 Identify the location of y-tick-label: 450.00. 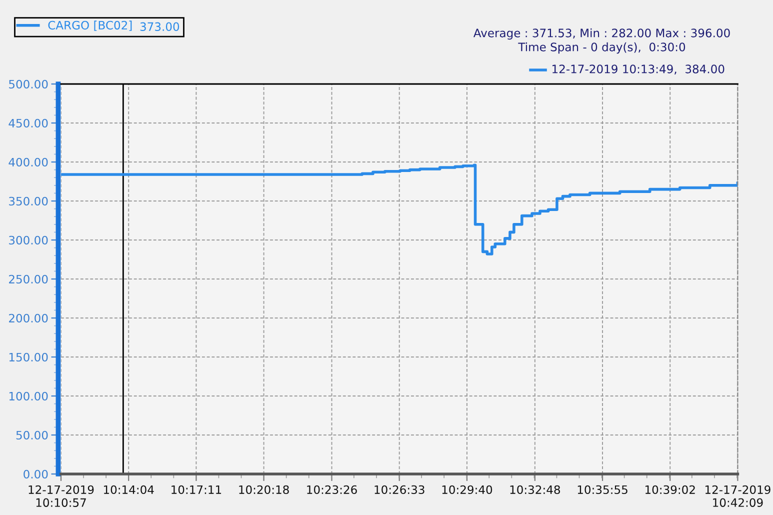
(28, 123).